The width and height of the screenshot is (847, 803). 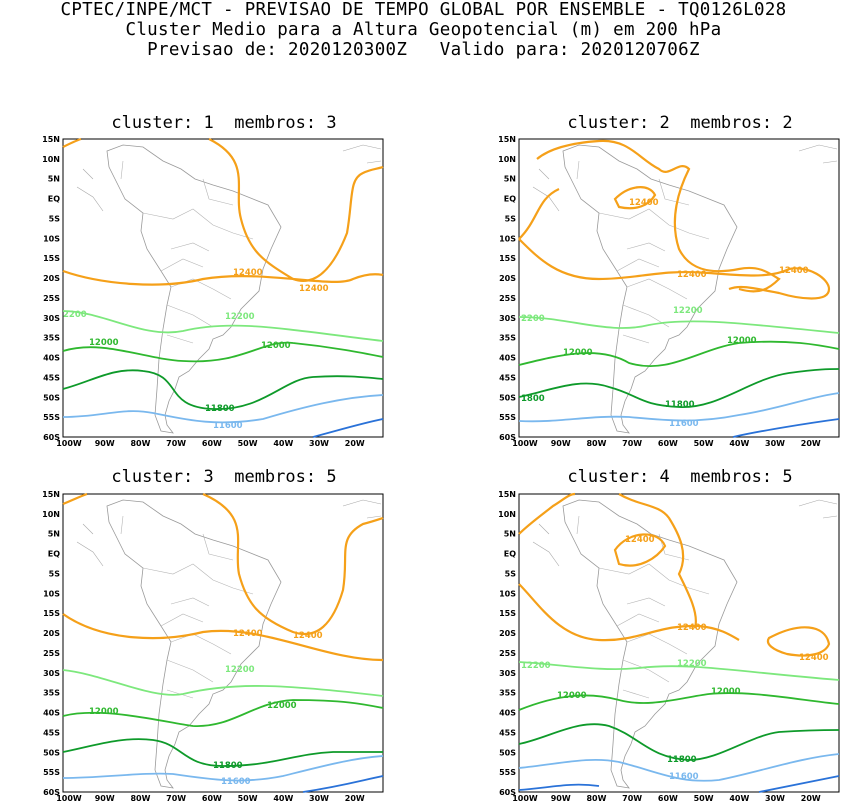 I want to click on panel-3-lon-tick: 70W, so click(x=176, y=798).